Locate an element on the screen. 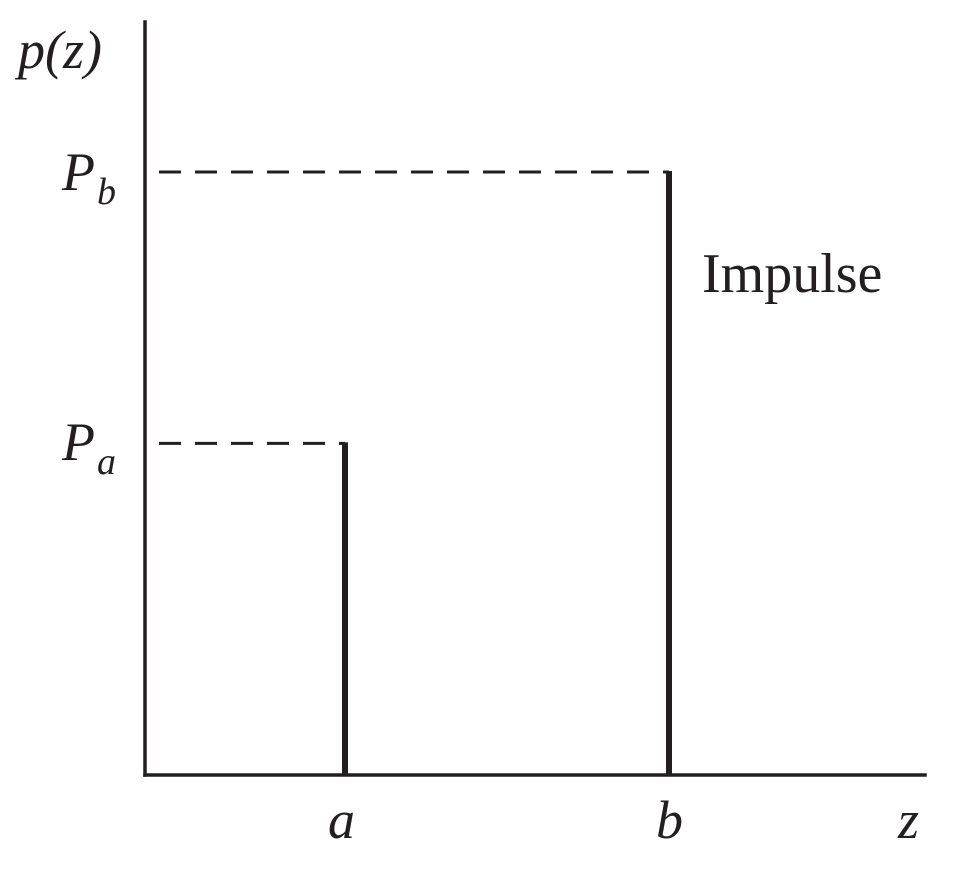 This screenshot has height=883, width=976. y-tick-label-pb-sub: b is located at coordinates (106, 192).